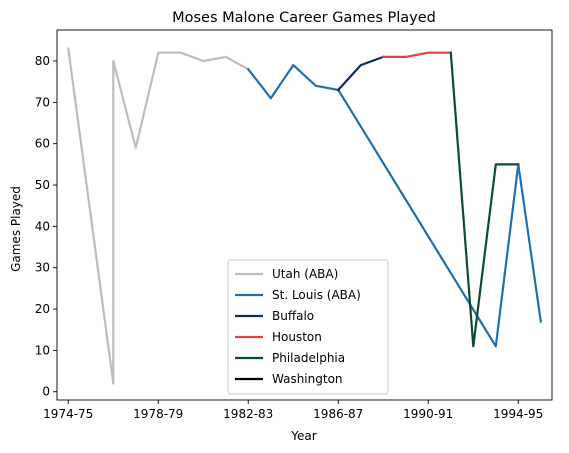  Describe the element at coordinates (428, 414) in the screenshot. I see `x-tick-label: 1990-91` at that location.